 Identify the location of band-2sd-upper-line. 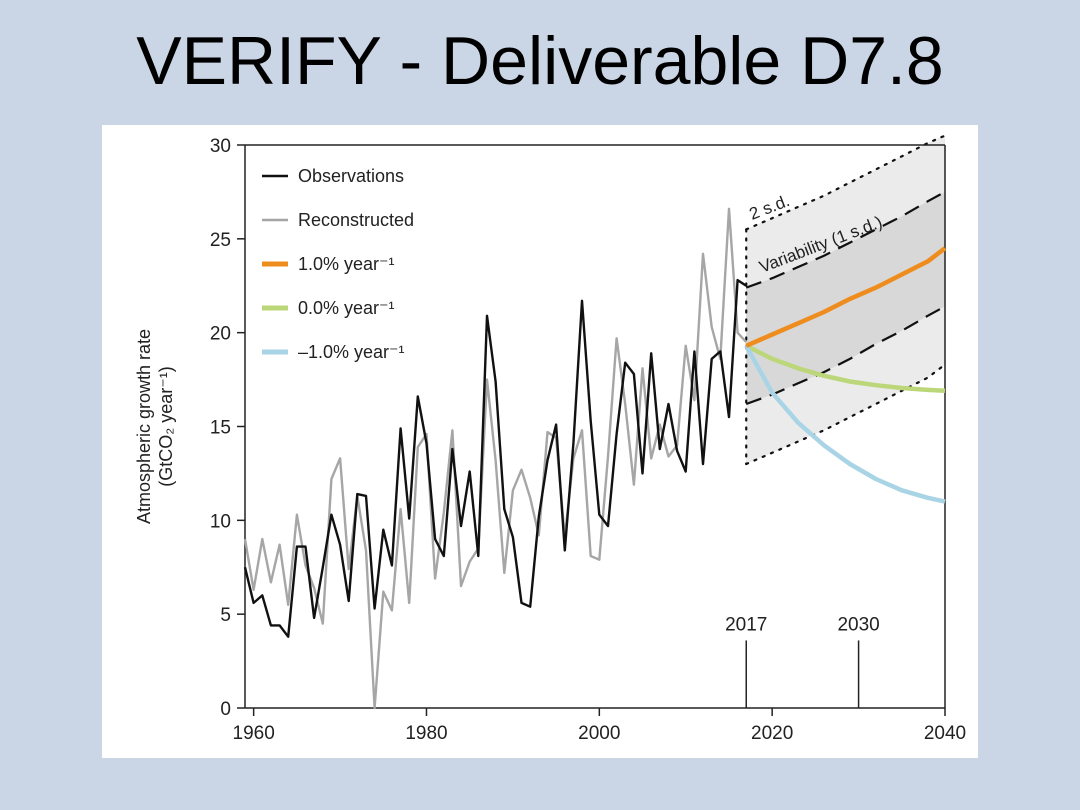
(846, 182).